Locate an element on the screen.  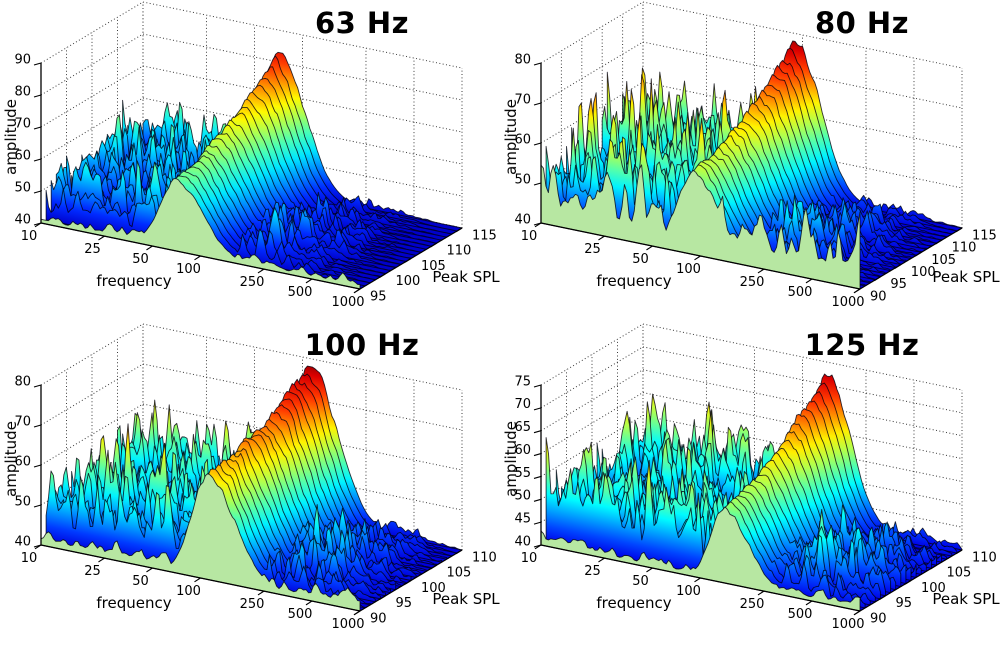
panel-title: 63 Hz is located at coordinates (362, 23).